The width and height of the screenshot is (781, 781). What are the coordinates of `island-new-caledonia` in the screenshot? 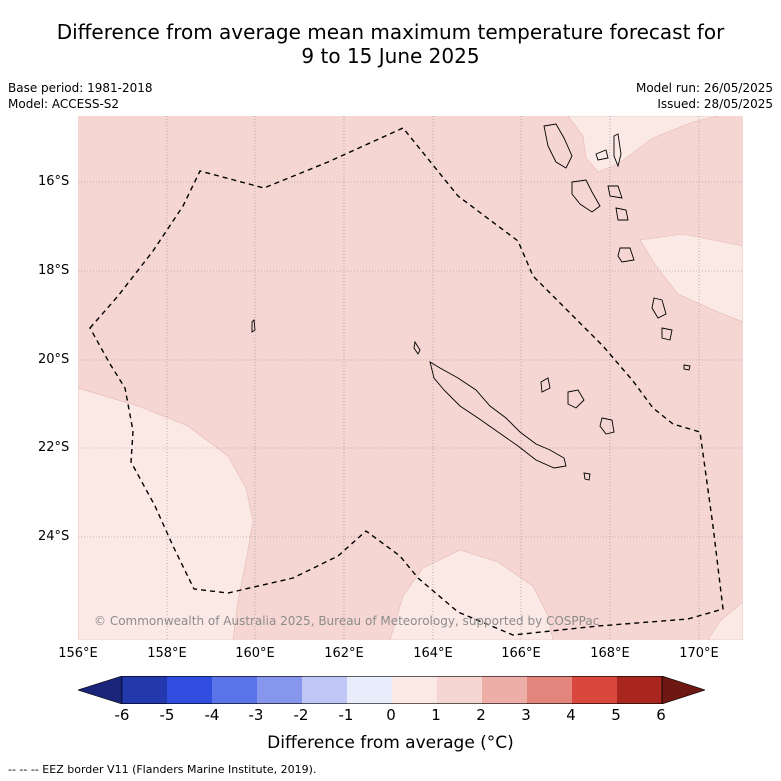 It's located at (498, 415).